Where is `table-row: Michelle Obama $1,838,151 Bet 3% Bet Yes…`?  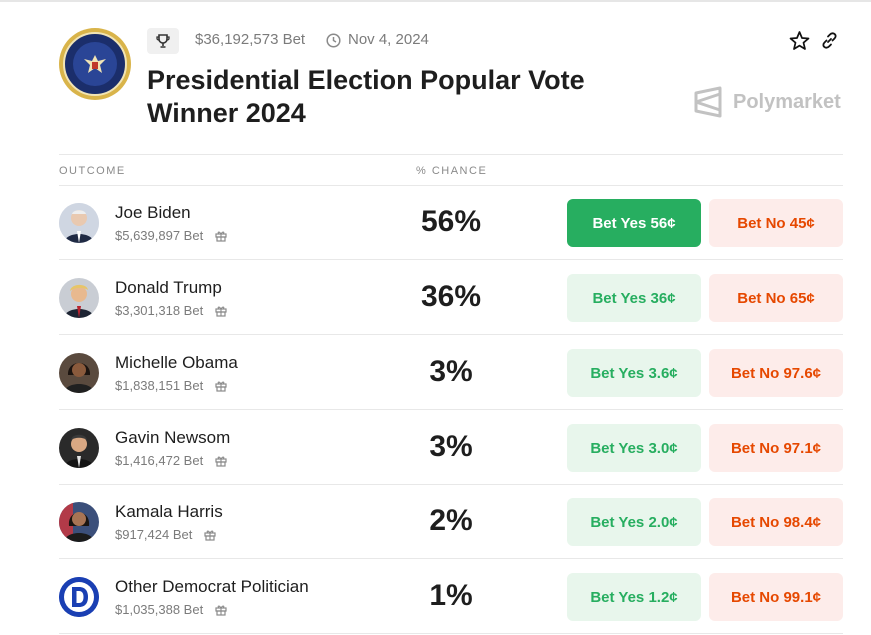
table-row: Michelle Obama $1,838,151 Bet 3% Bet Yes… is located at coordinates (451, 373).